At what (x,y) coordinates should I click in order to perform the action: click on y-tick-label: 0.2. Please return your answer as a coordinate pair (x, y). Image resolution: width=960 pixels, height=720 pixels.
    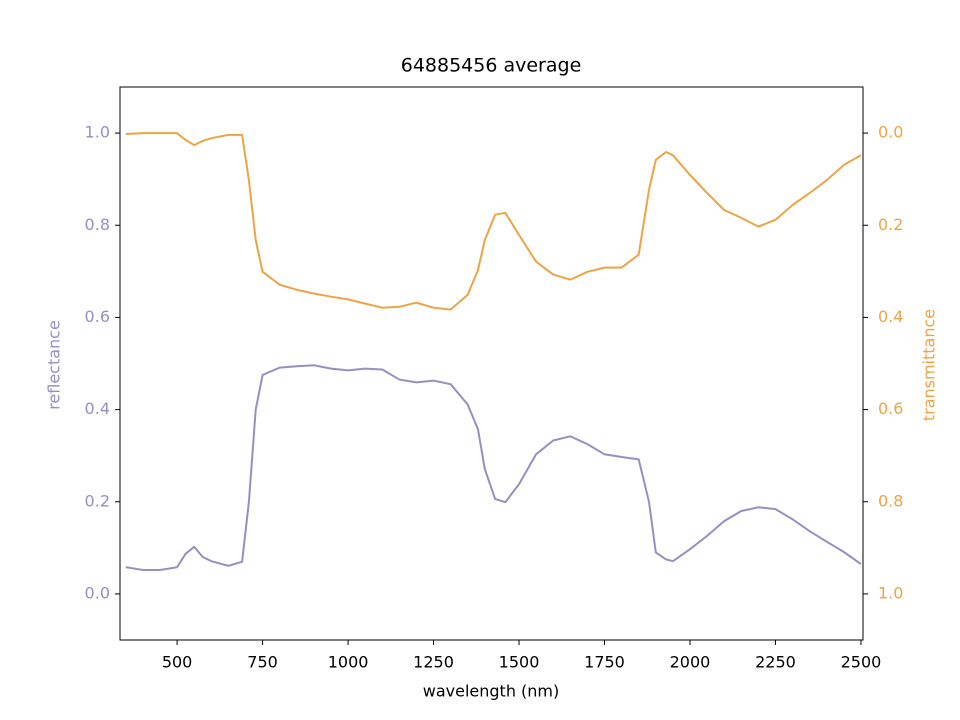
    Looking at the image, I should click on (97, 500).